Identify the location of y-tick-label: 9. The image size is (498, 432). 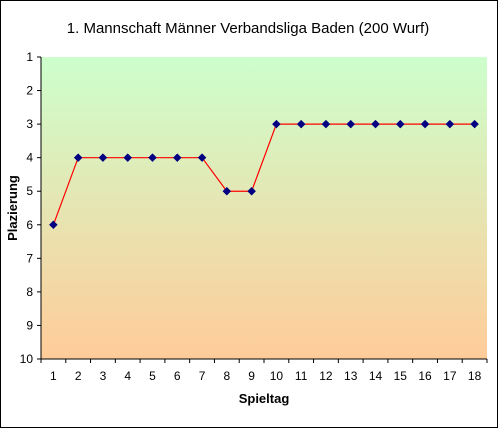
(29, 325).